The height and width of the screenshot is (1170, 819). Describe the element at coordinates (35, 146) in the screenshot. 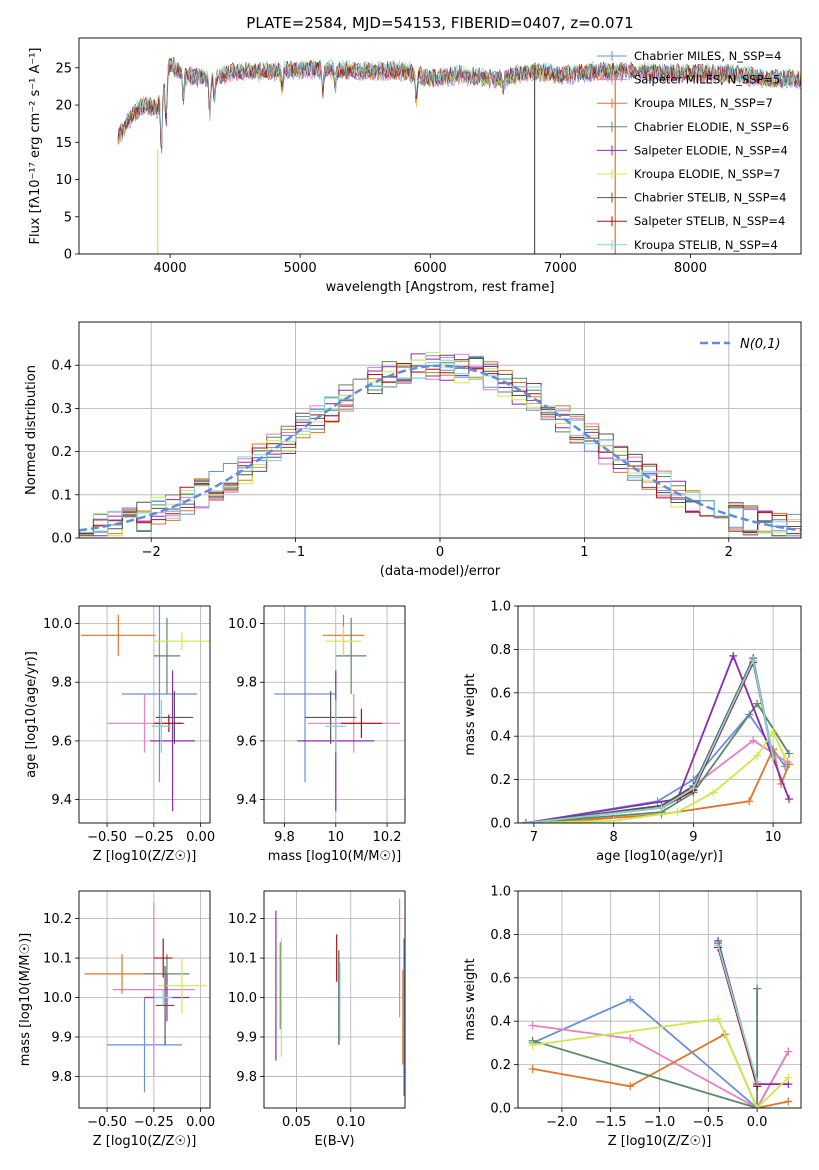

I see `y-axis-label: Flux [fλ10⁻¹⁷ erg cm⁻² s⁻¹ A⁻¹]` at that location.